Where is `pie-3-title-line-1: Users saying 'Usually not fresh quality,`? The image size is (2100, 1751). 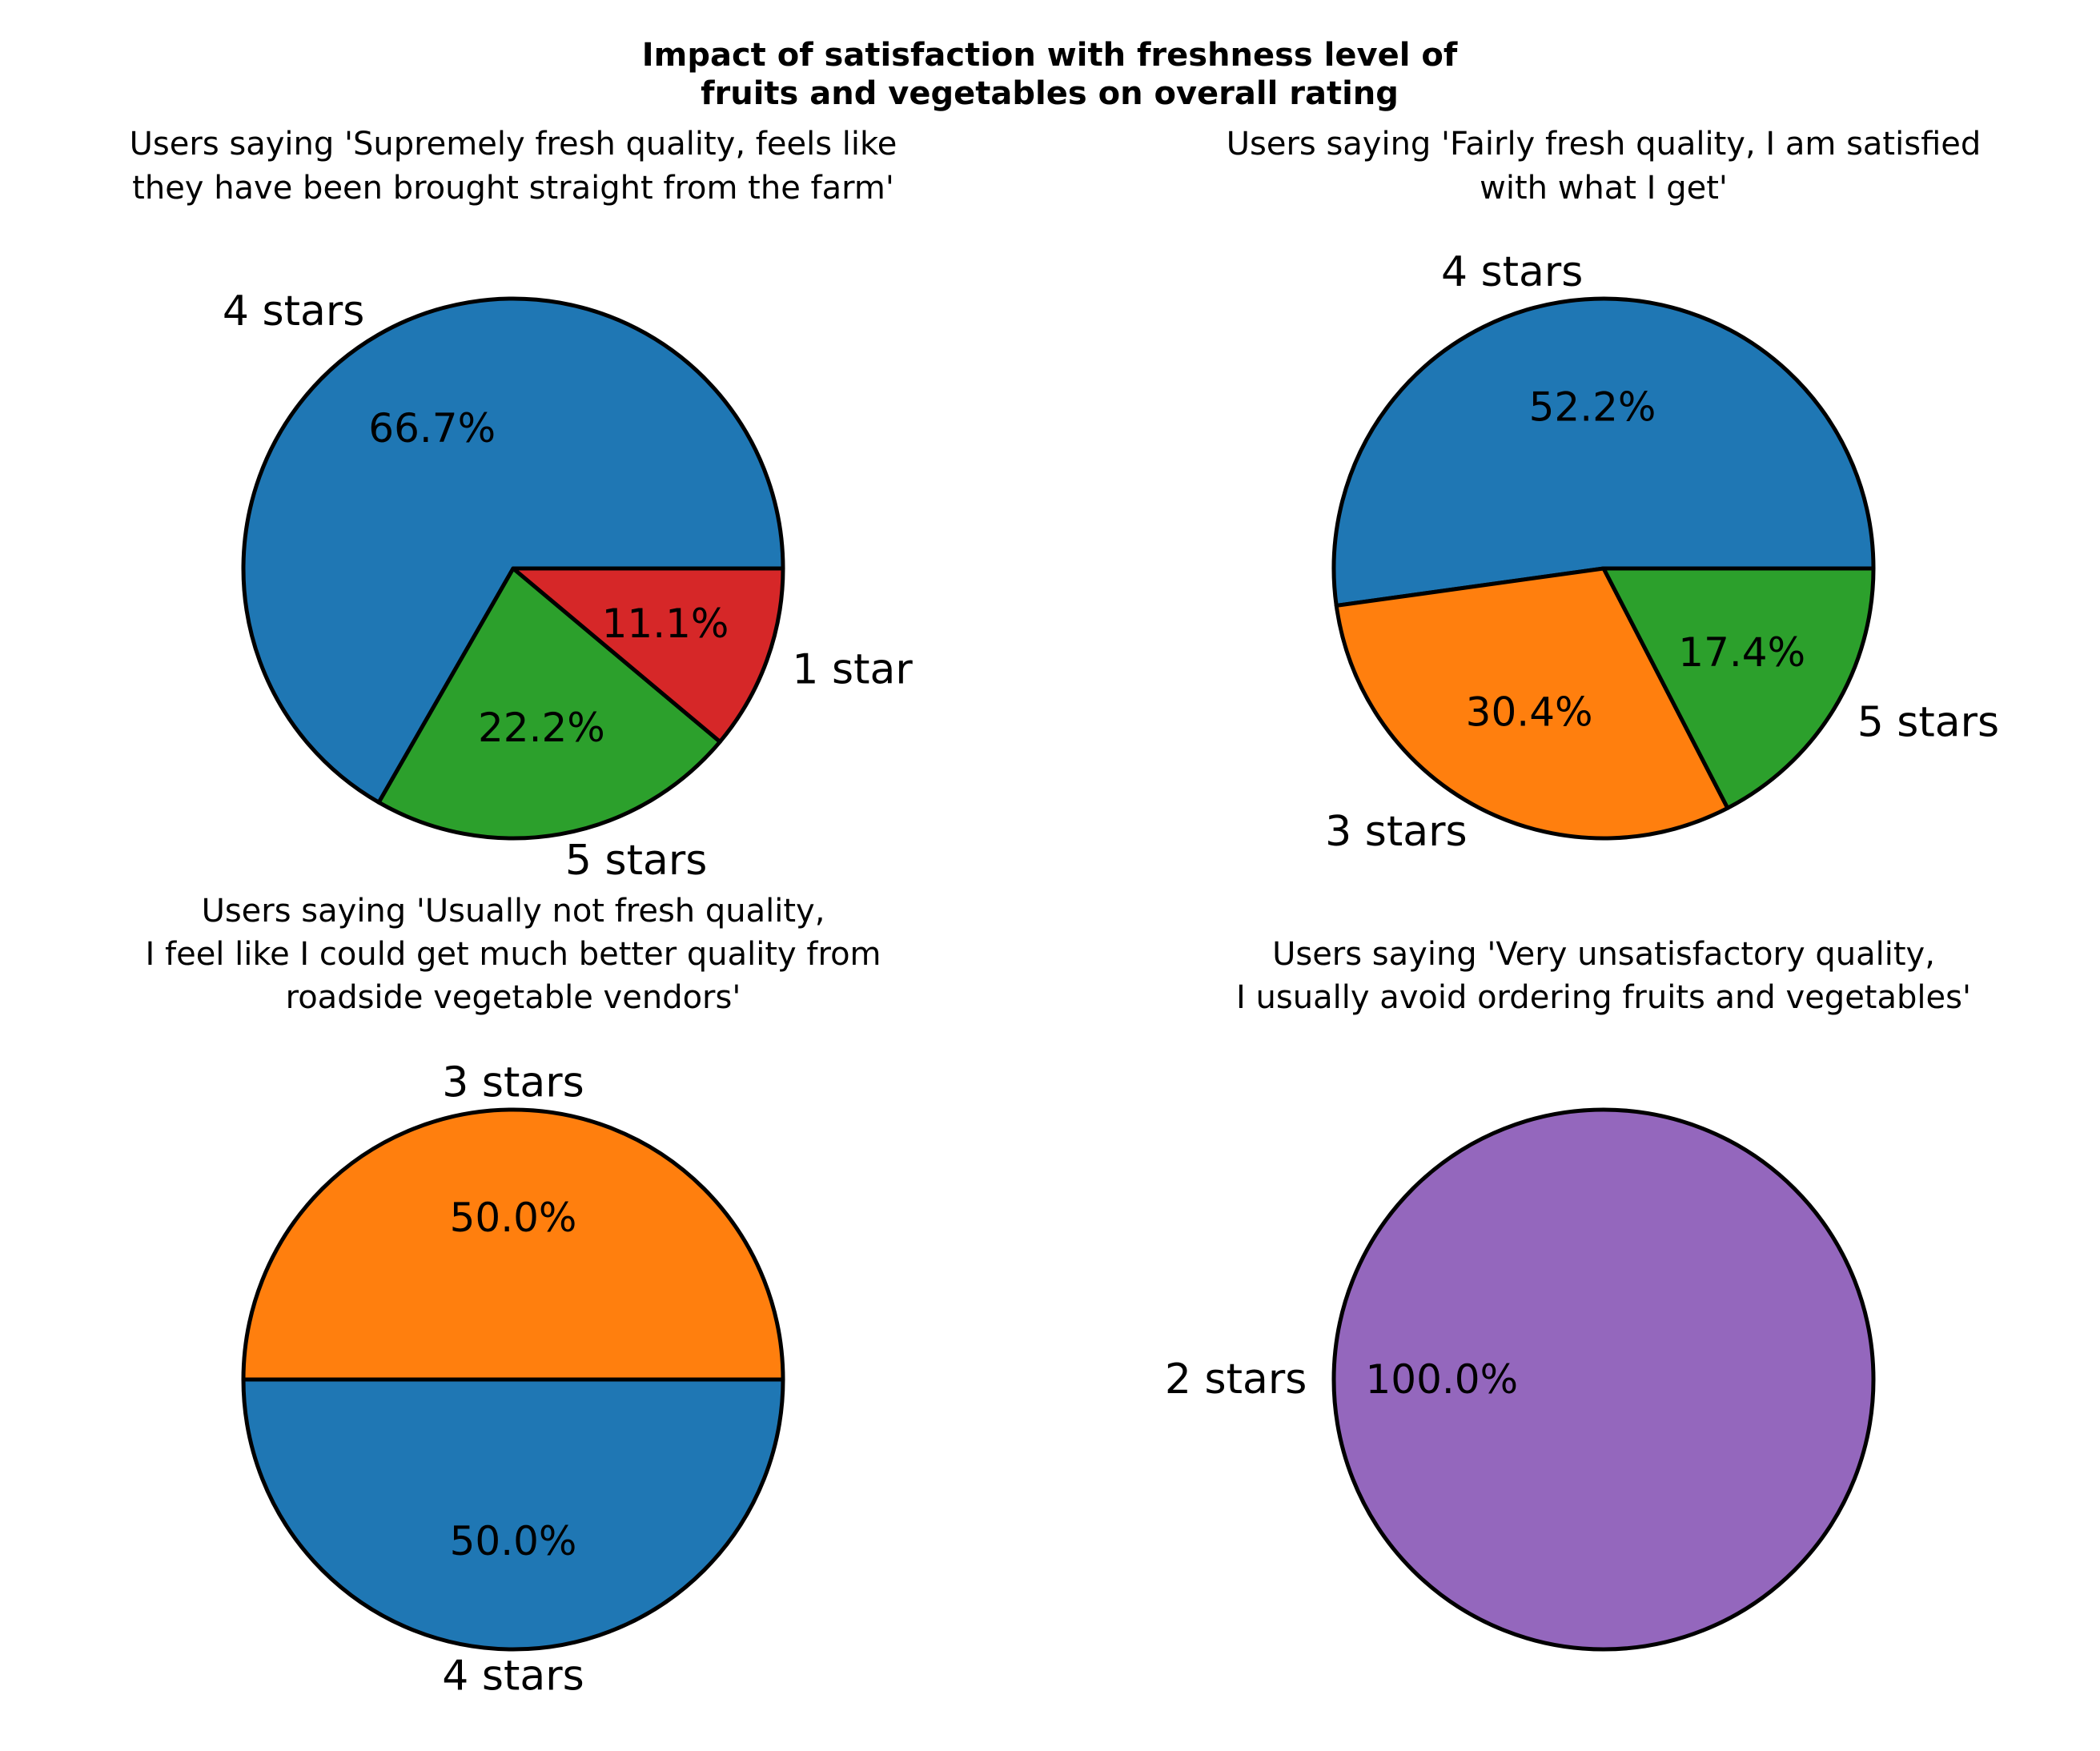 pie-3-title-line-1: Users saying 'Usually not fresh quality, is located at coordinates (513, 911).